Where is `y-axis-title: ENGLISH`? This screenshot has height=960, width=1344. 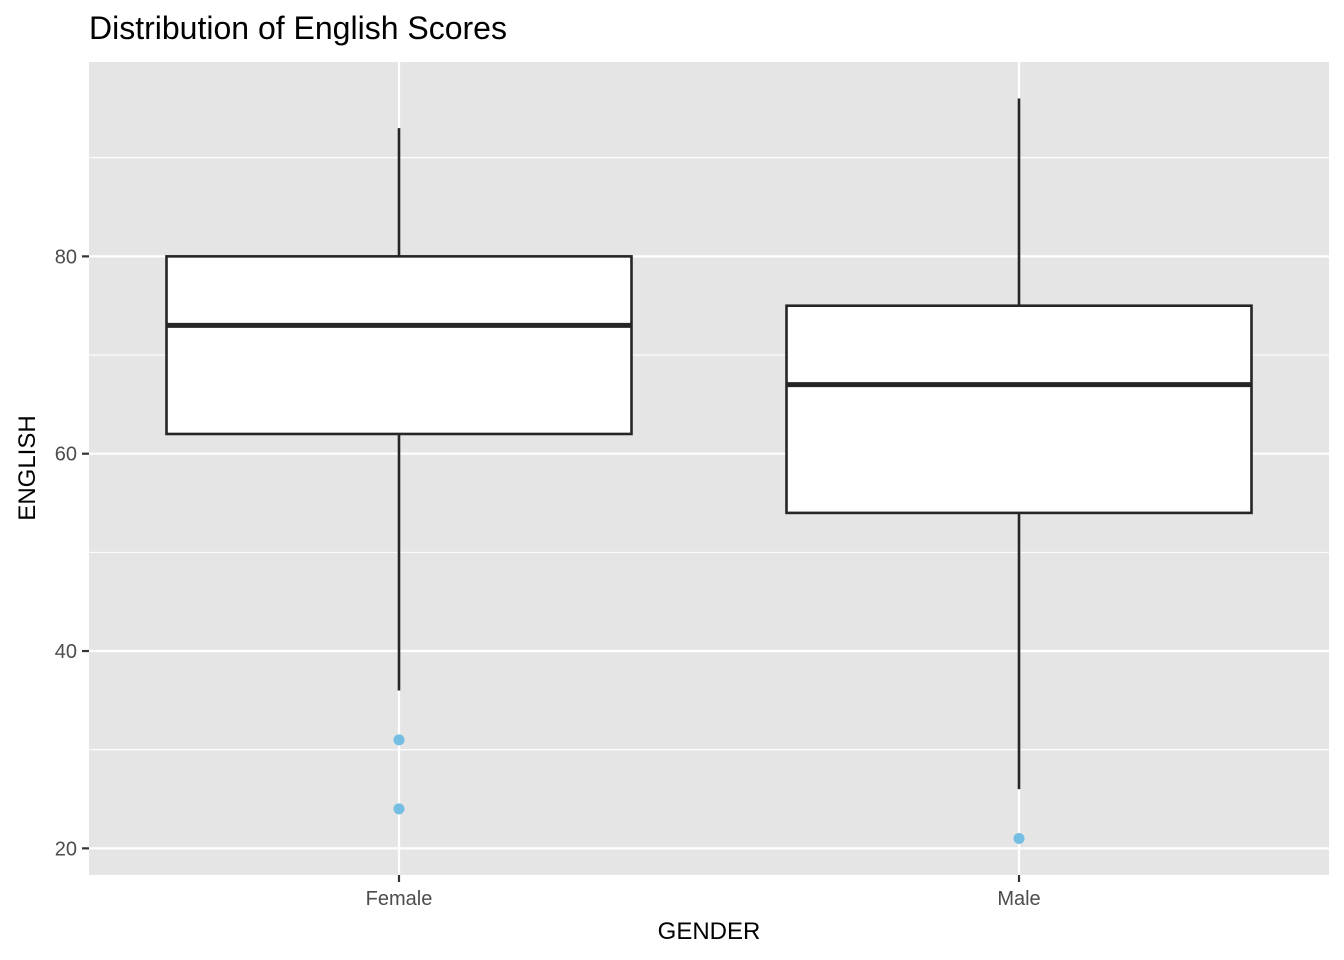 y-axis-title: ENGLISH is located at coordinates (27, 467).